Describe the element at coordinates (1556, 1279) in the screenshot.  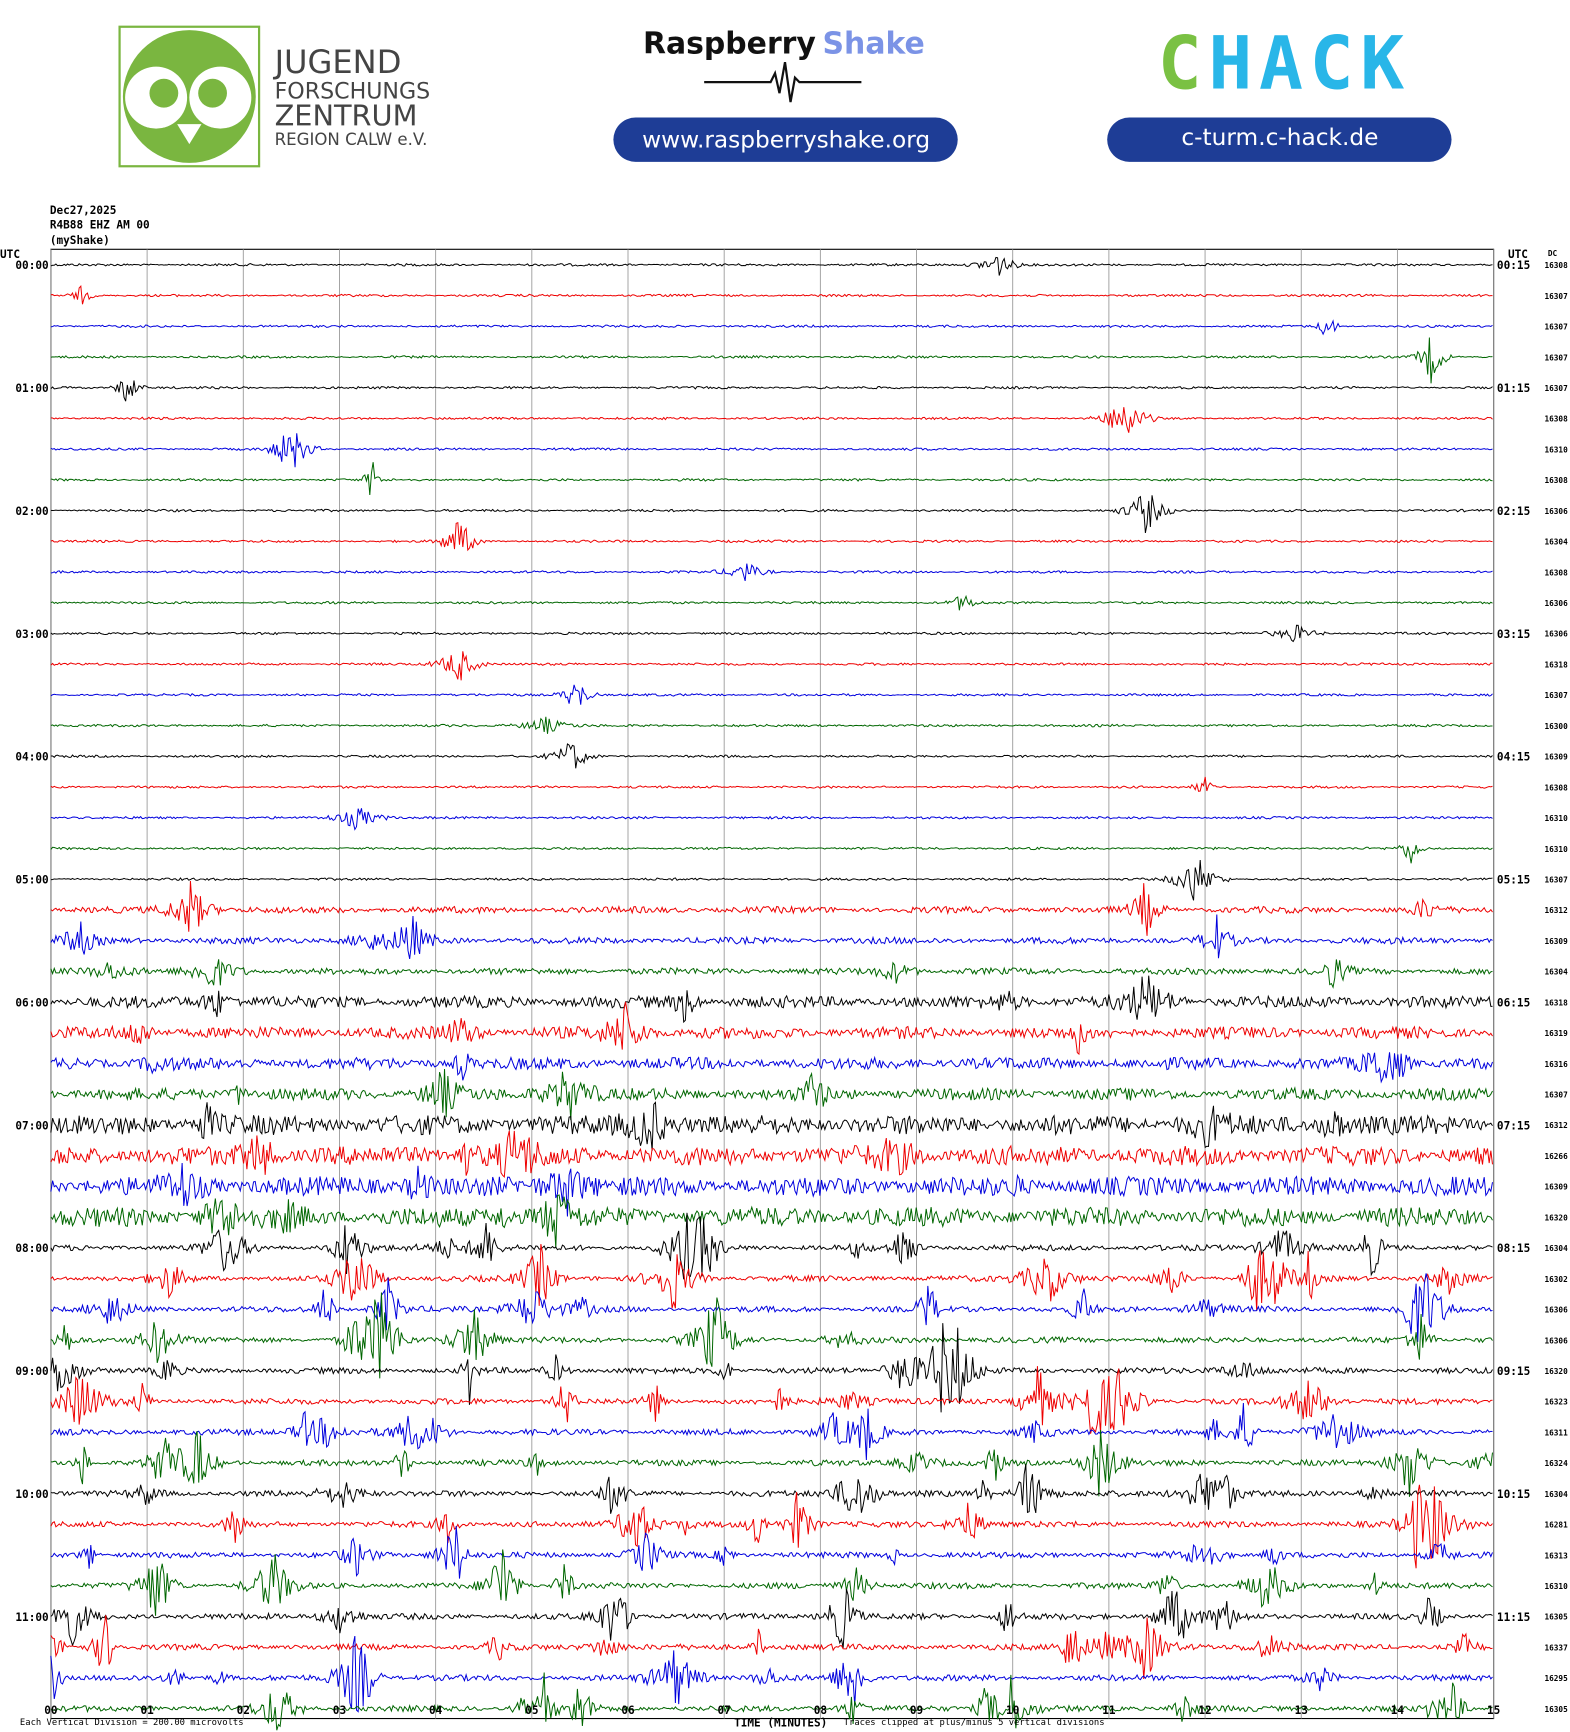
I see `dc-value: 16302` at that location.